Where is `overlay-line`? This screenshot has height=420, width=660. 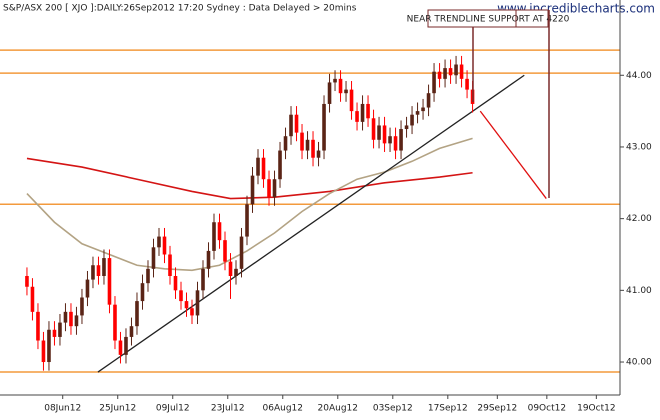 overlay-line is located at coordinates (513, 154).